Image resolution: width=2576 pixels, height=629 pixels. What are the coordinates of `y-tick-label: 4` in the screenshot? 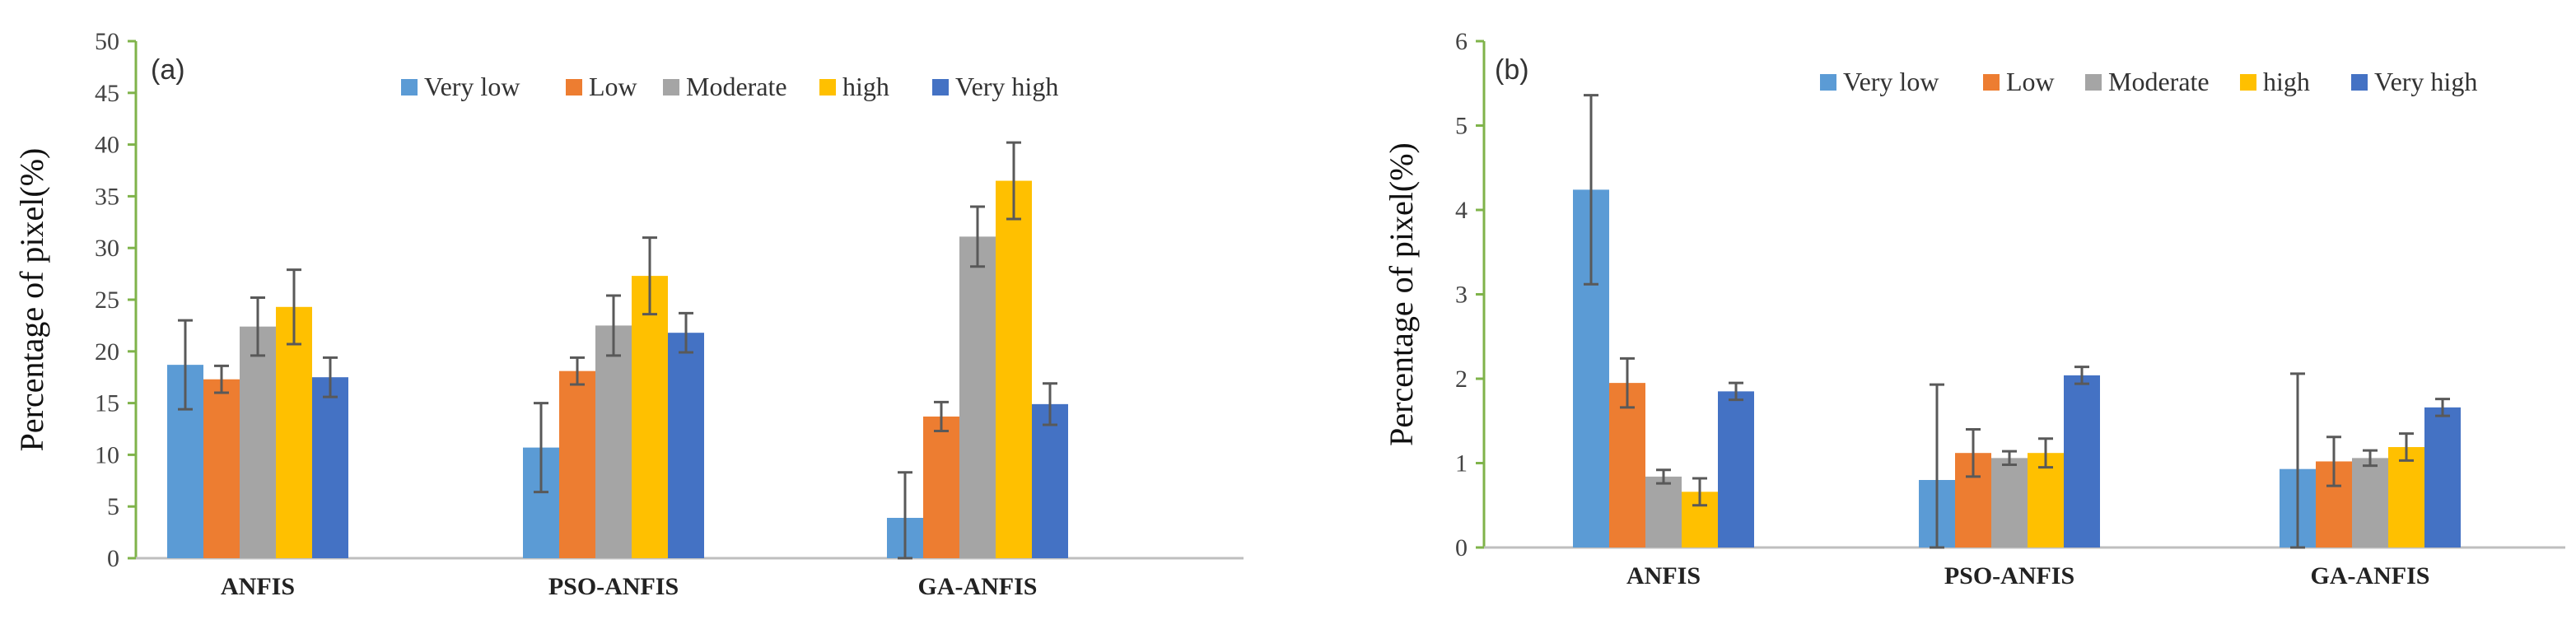 It's located at (1461, 210).